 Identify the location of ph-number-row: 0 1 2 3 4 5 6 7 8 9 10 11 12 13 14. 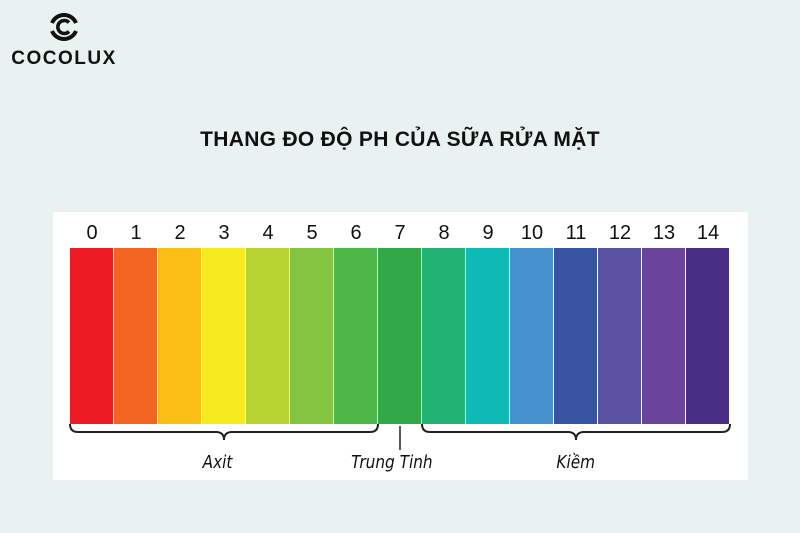
(400, 235).